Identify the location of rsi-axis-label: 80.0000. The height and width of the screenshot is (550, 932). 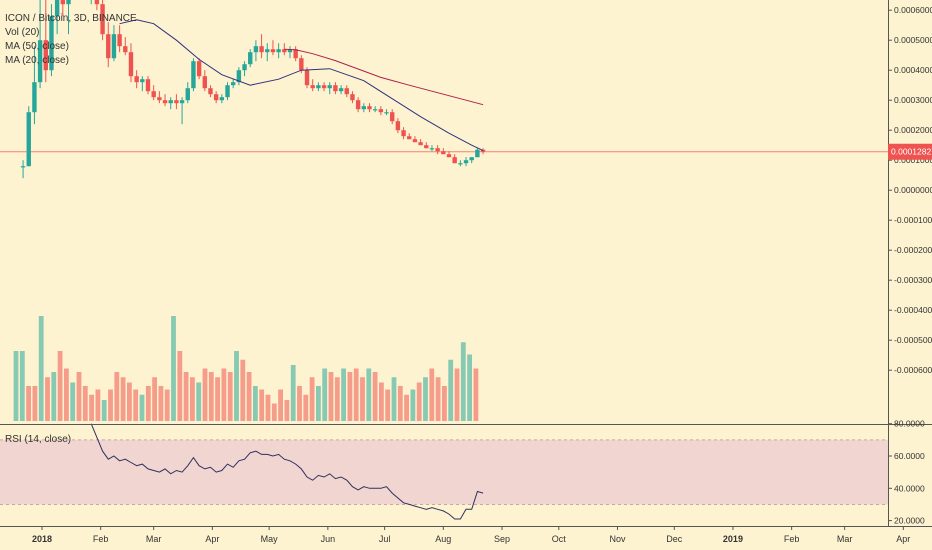
(909, 424).